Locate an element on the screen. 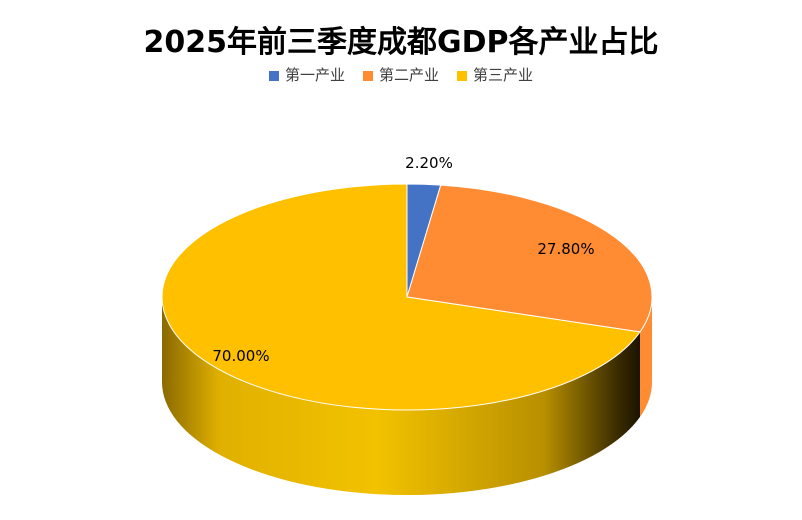 The height and width of the screenshot is (520, 802). legend-item-1: 第一产业 is located at coordinates (306, 75).